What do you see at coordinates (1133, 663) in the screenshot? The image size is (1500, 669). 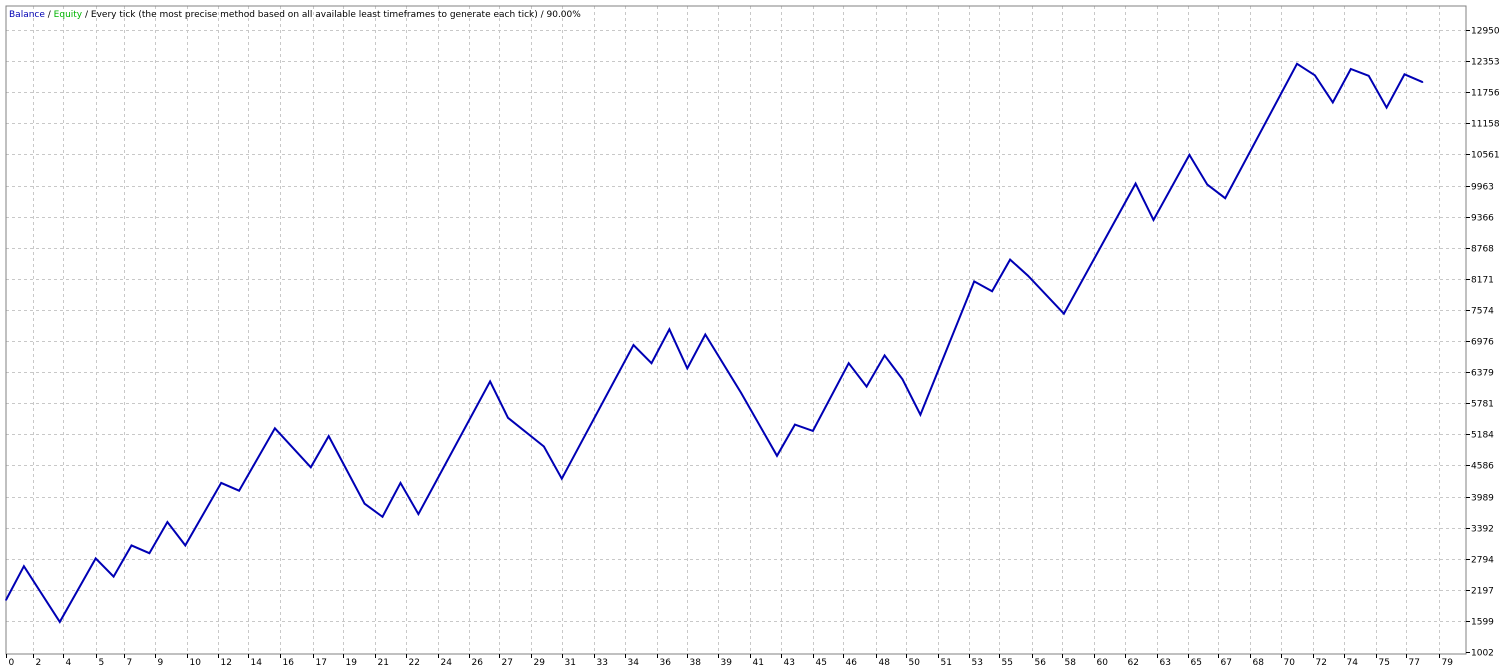 I see `x-tick-label: 62` at bounding box center [1133, 663].